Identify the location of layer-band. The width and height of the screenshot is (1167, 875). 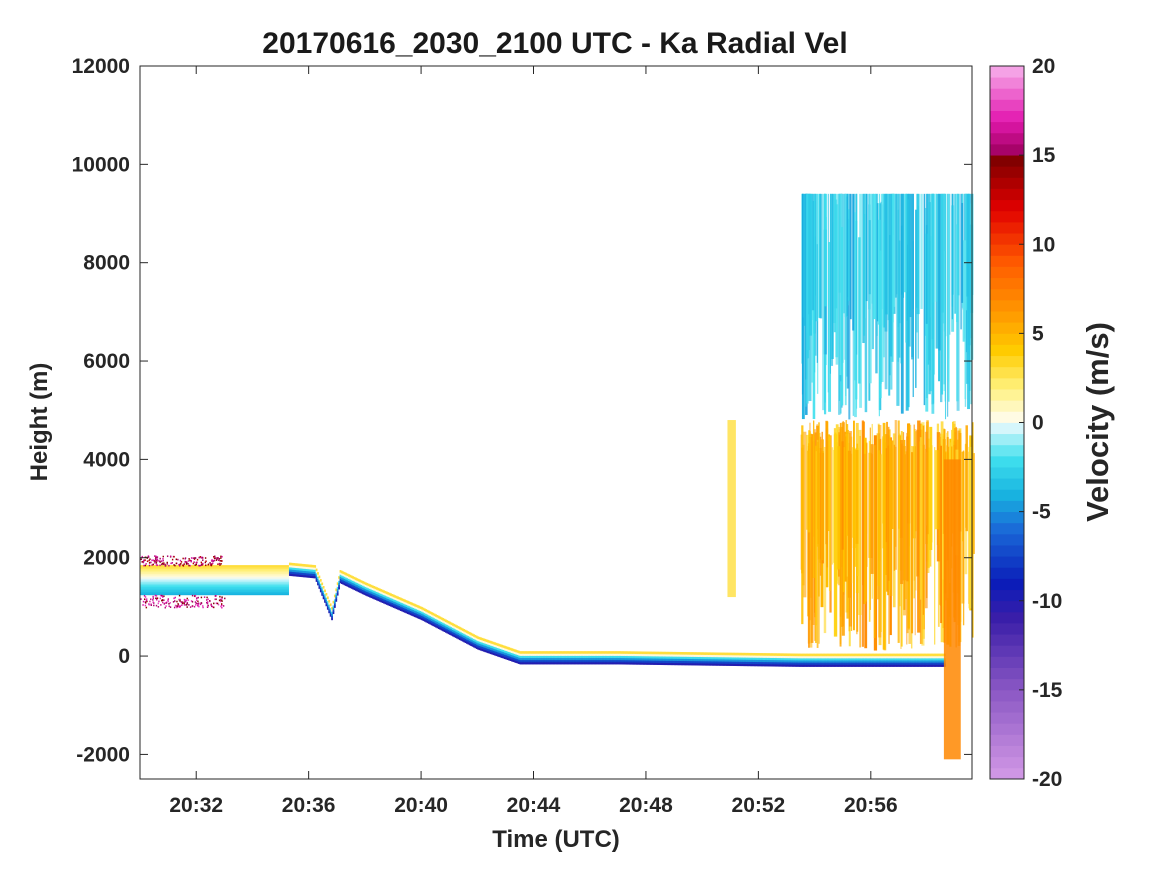
(214, 589).